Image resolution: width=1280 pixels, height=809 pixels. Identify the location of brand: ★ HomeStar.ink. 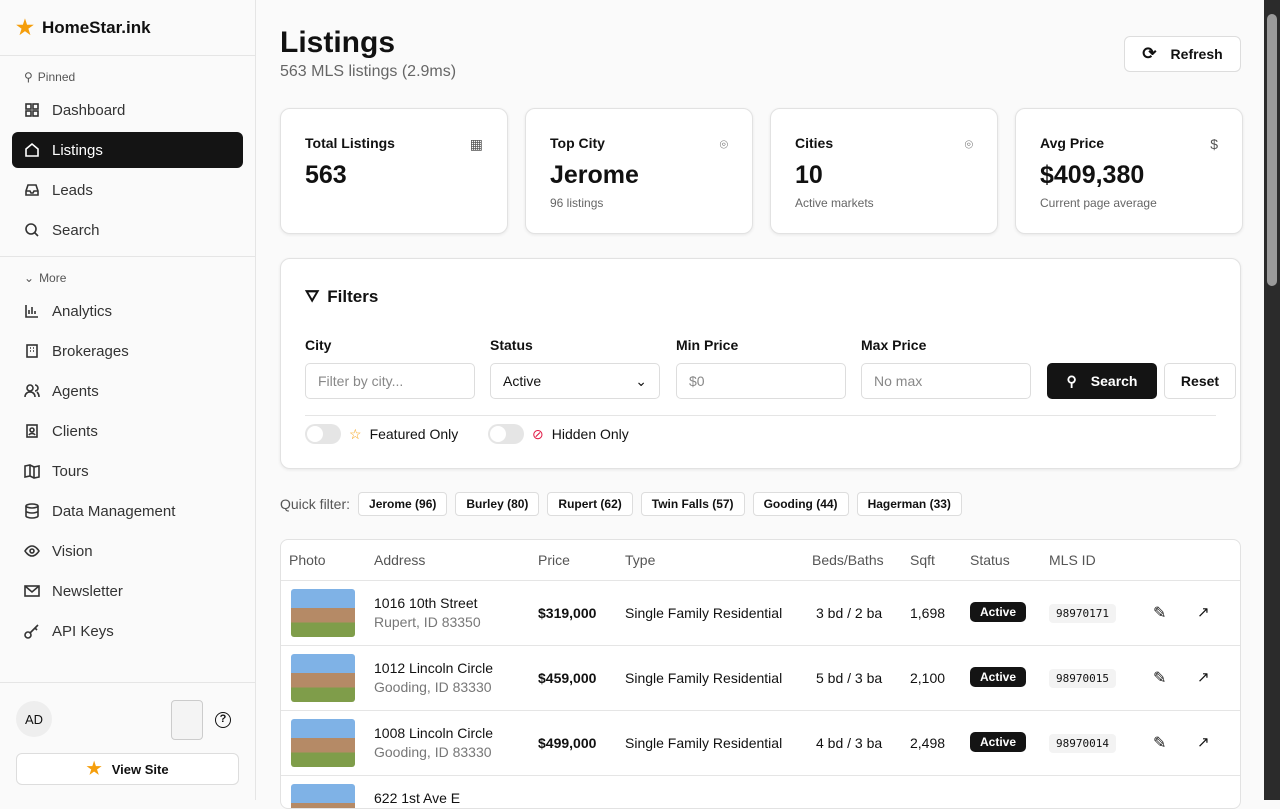
(127, 28).